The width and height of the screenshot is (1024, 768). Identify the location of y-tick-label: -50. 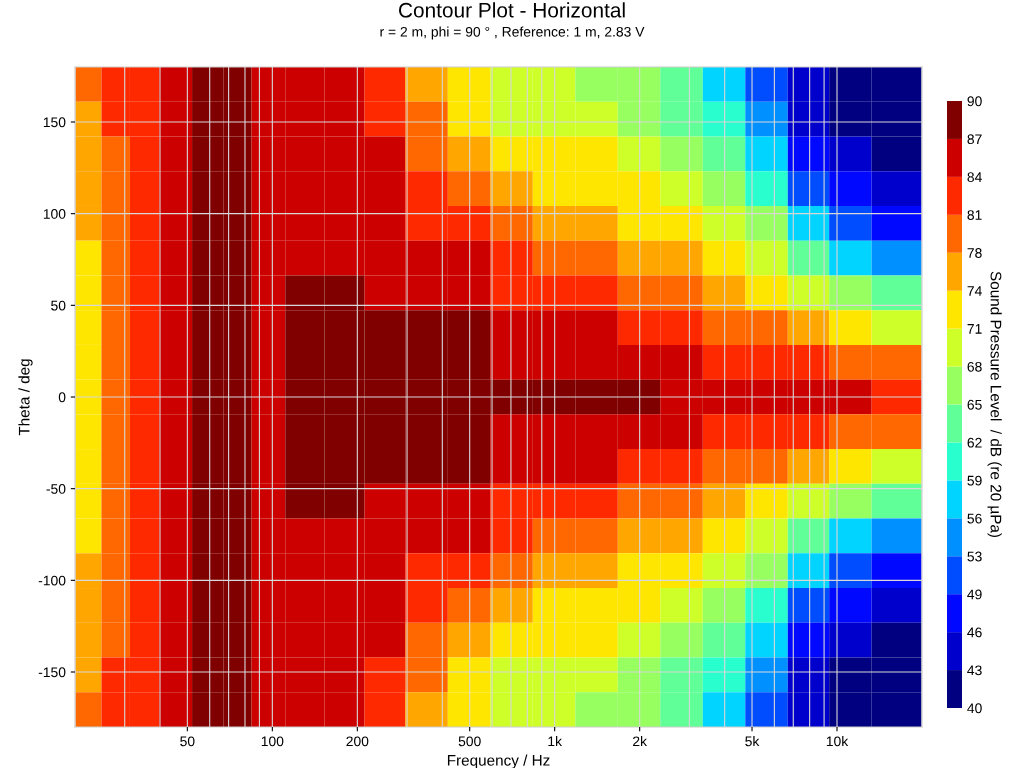
(56, 489).